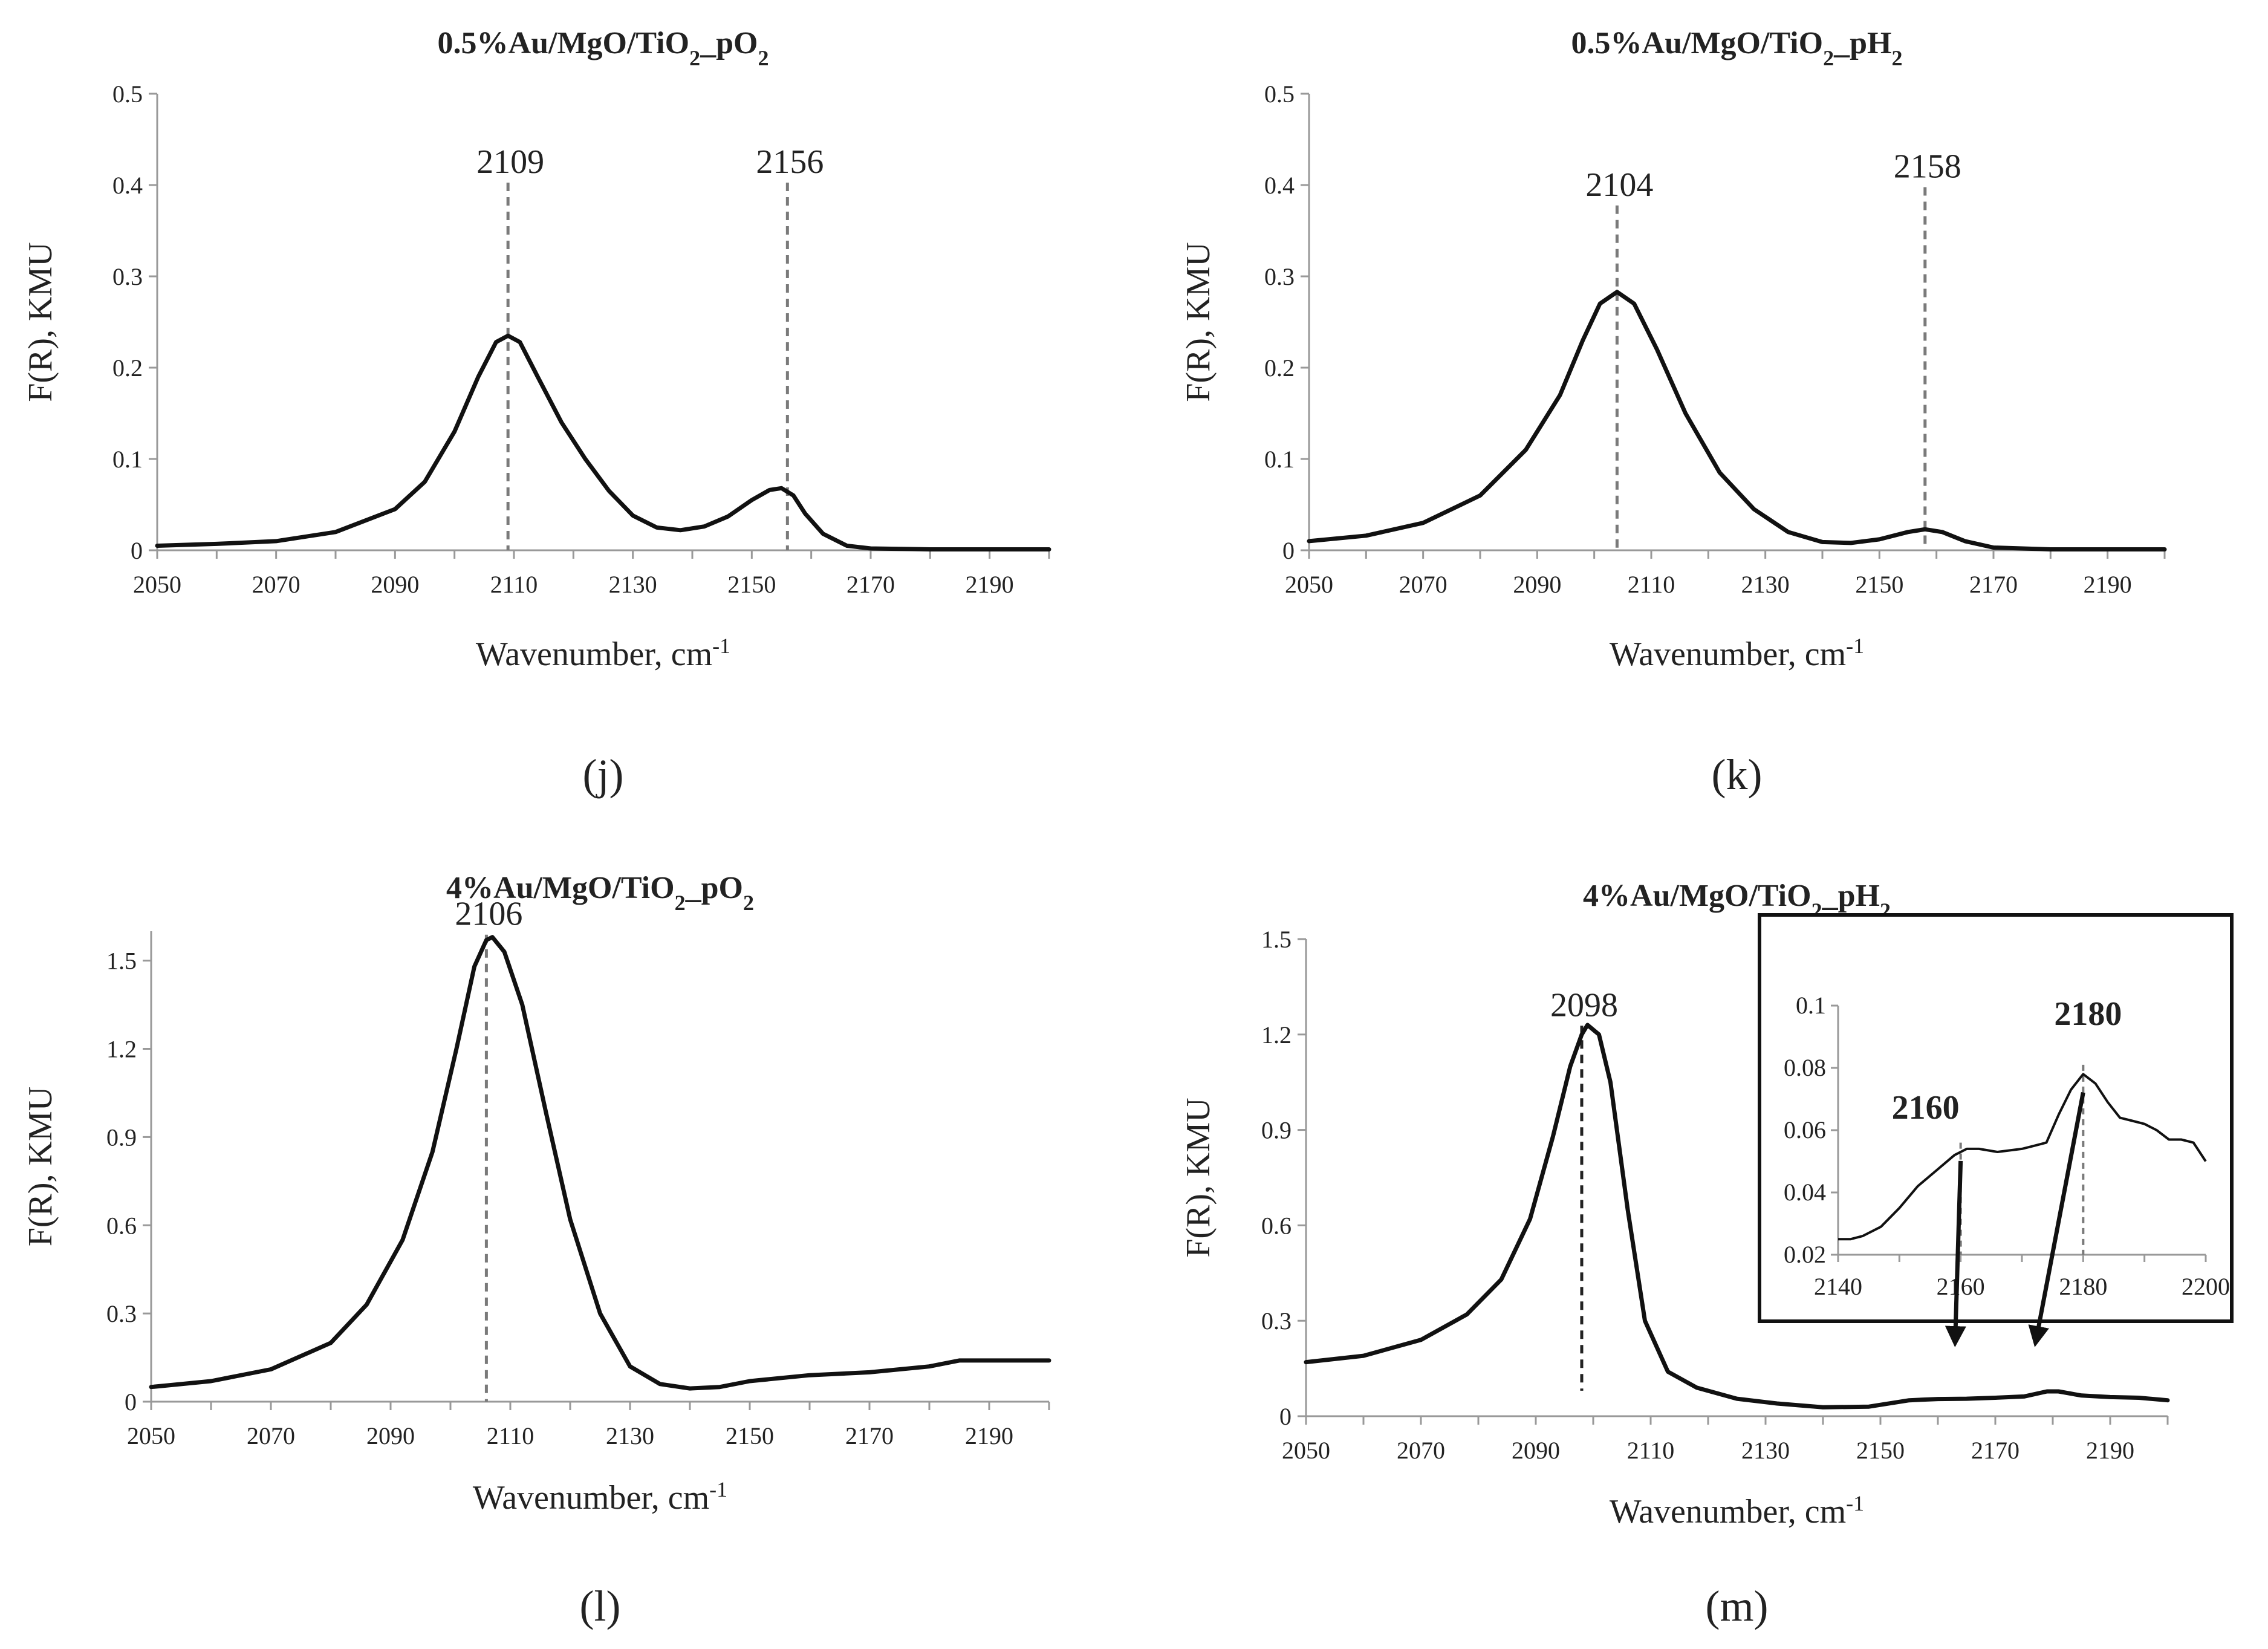  I want to click on chart-title: 4%Au/MgO/TiO2_pO2, so click(600, 893).